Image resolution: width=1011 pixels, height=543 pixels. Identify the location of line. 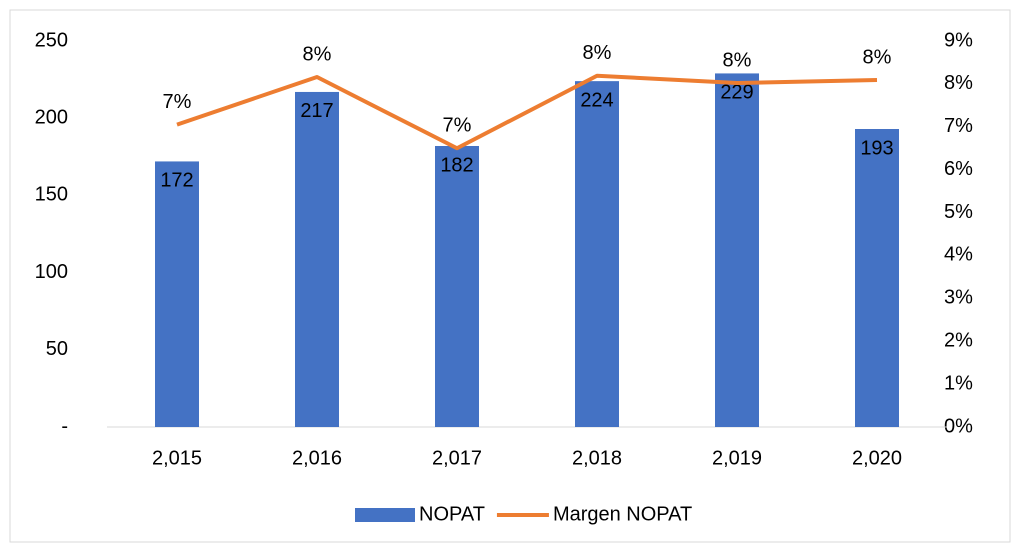
(527, 112).